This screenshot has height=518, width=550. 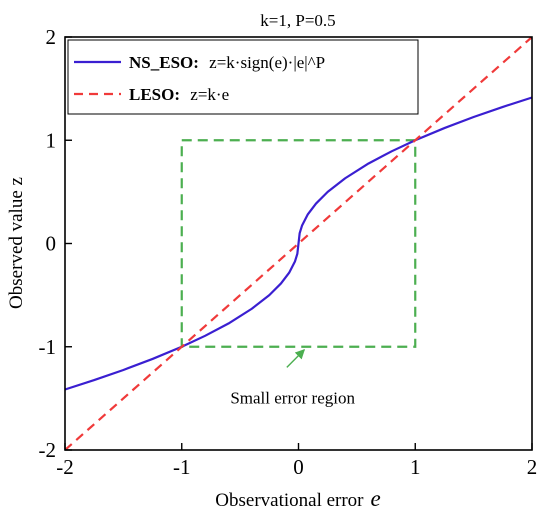 I want to click on y-tick-label: 2, so click(x=51, y=37).